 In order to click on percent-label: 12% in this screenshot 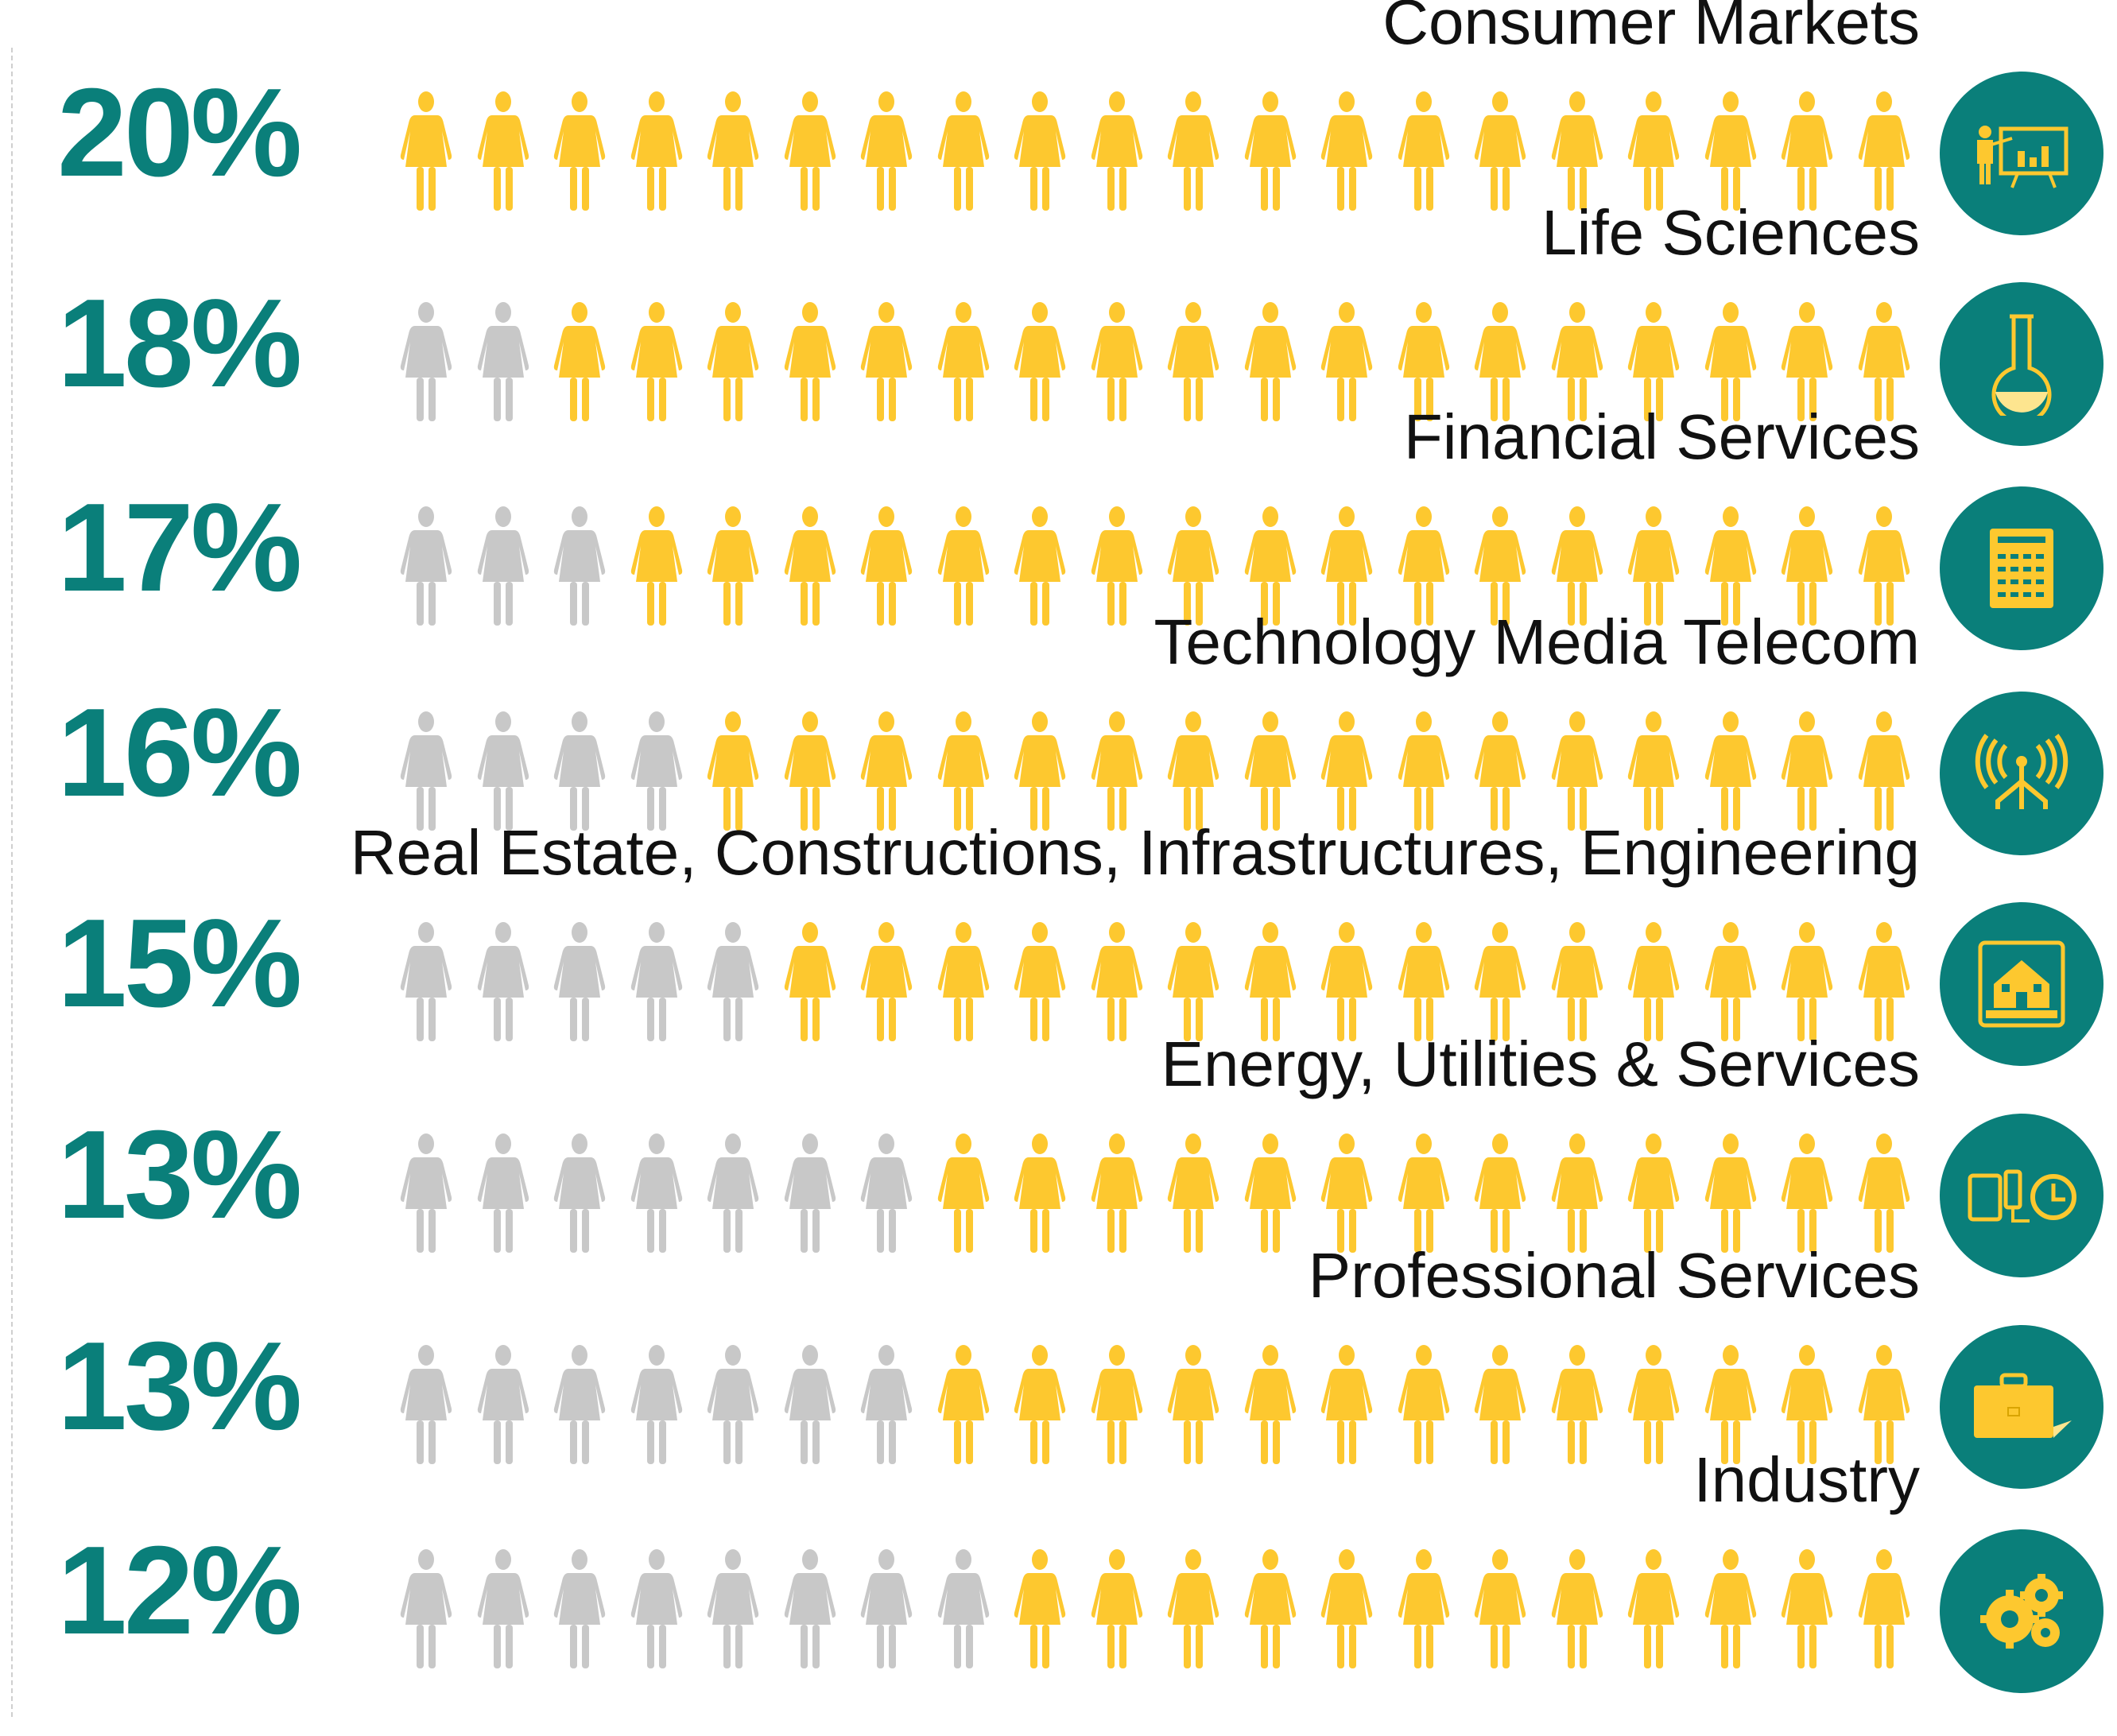, I will do `click(179, 1590)`.